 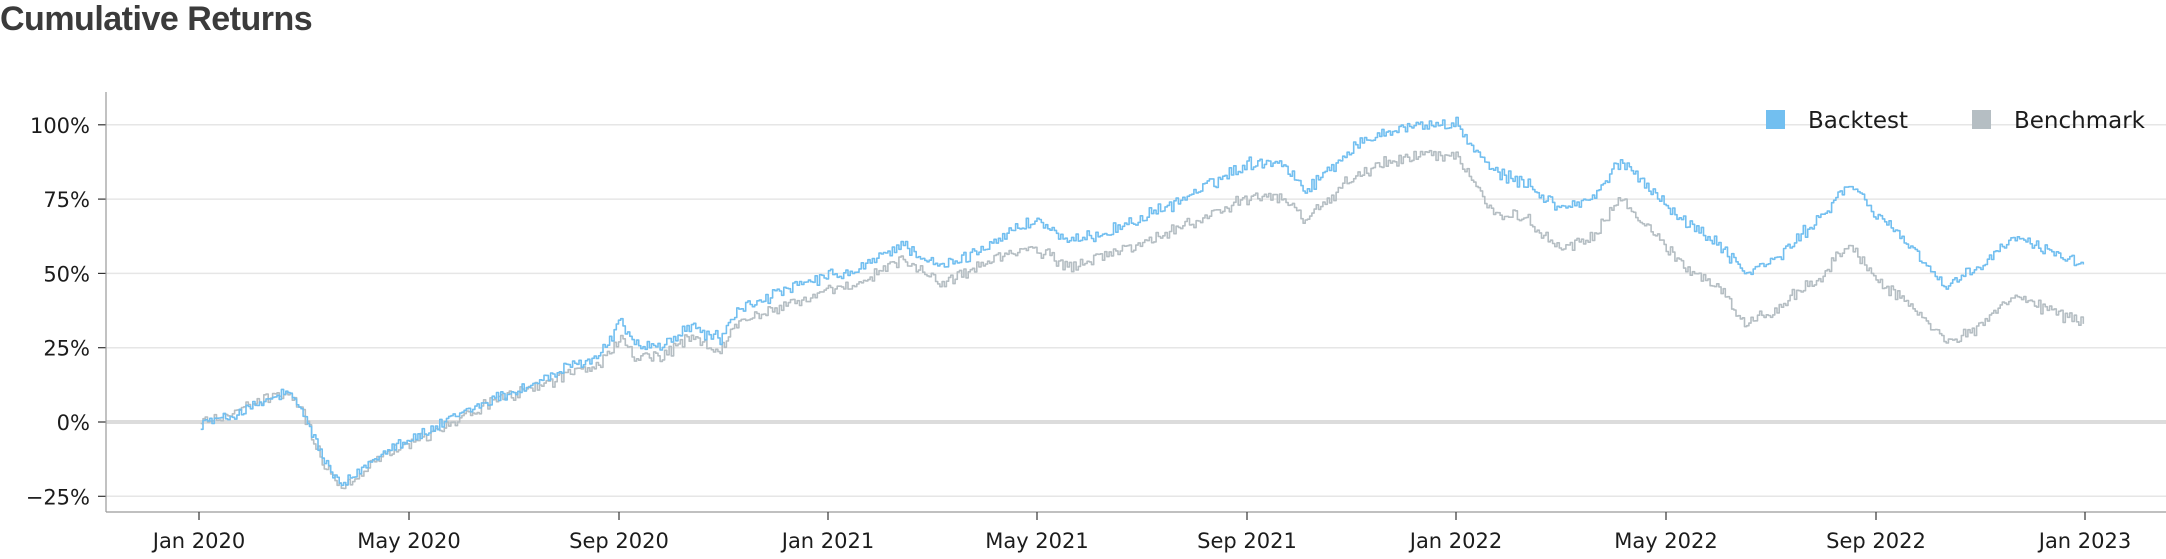 What do you see at coordinates (1876, 541) in the screenshot?
I see `x-tick-label: Sep 2022` at bounding box center [1876, 541].